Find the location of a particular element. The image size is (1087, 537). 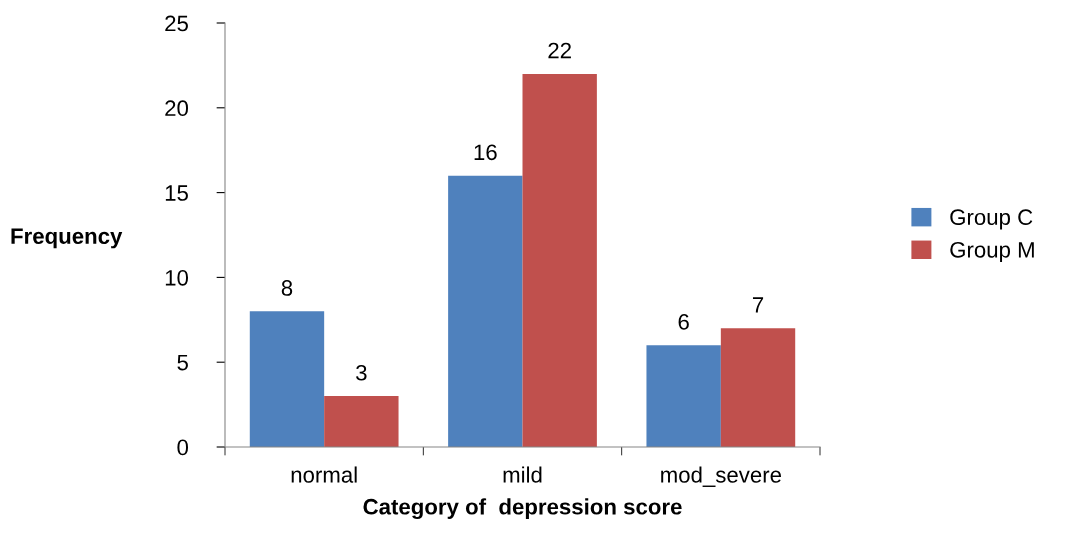

y-tick-label: 10 is located at coordinates (177, 277).